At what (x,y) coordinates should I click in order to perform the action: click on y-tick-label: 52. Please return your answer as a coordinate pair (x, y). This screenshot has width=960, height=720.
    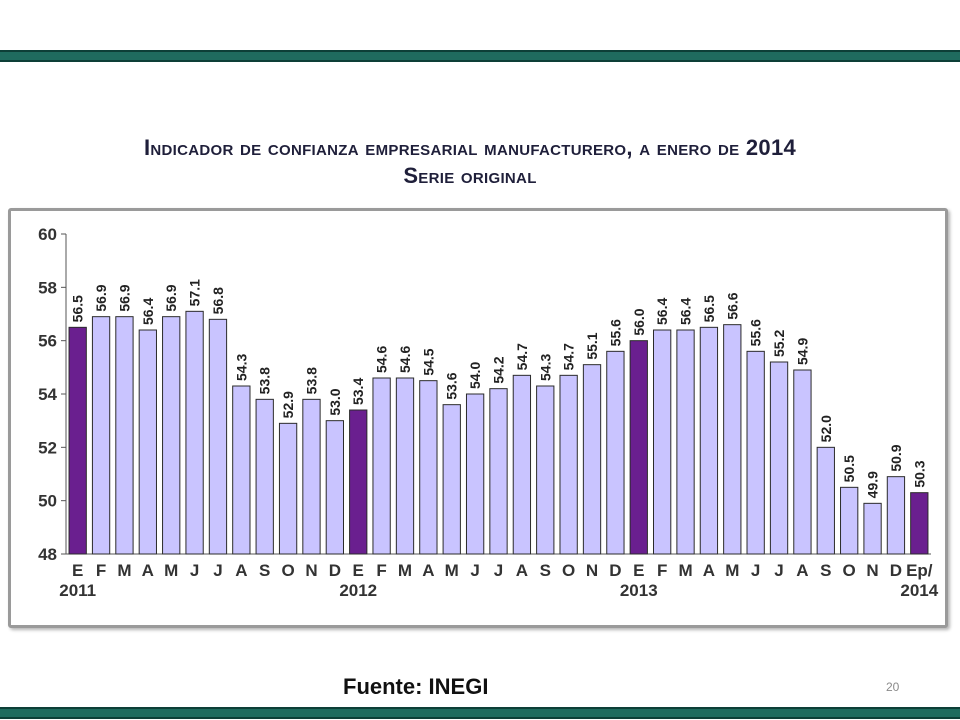
    Looking at the image, I should click on (47, 447).